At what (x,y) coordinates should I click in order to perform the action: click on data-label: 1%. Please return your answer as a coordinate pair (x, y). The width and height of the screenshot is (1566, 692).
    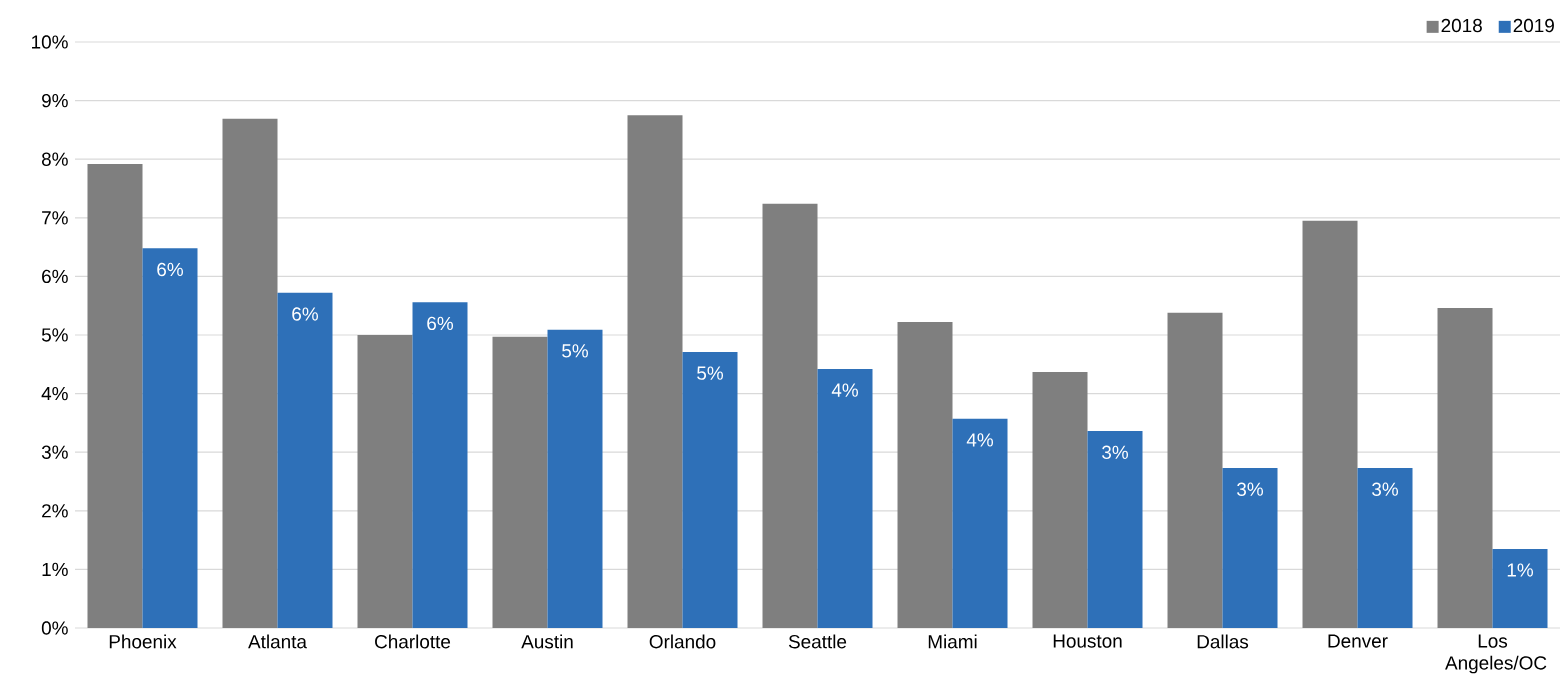
    Looking at the image, I should click on (1520, 570).